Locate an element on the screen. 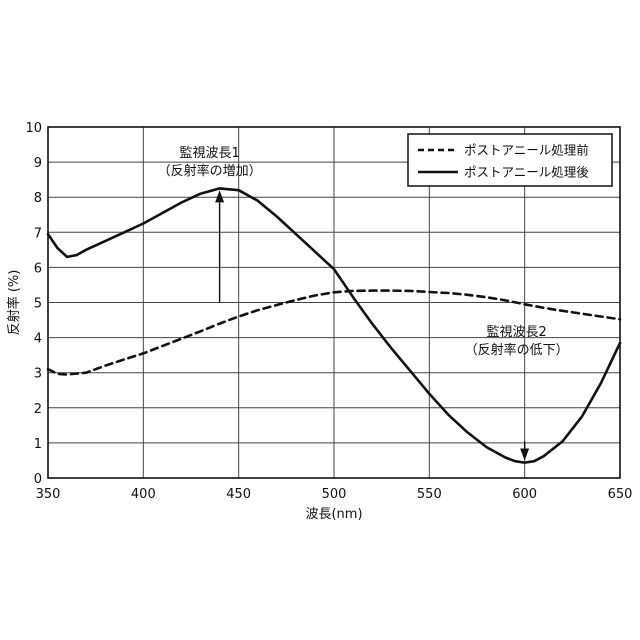 Image resolution: width=640 pixels, height=640 pixels. annotation-title-1: 監視波長1 is located at coordinates (209, 153).